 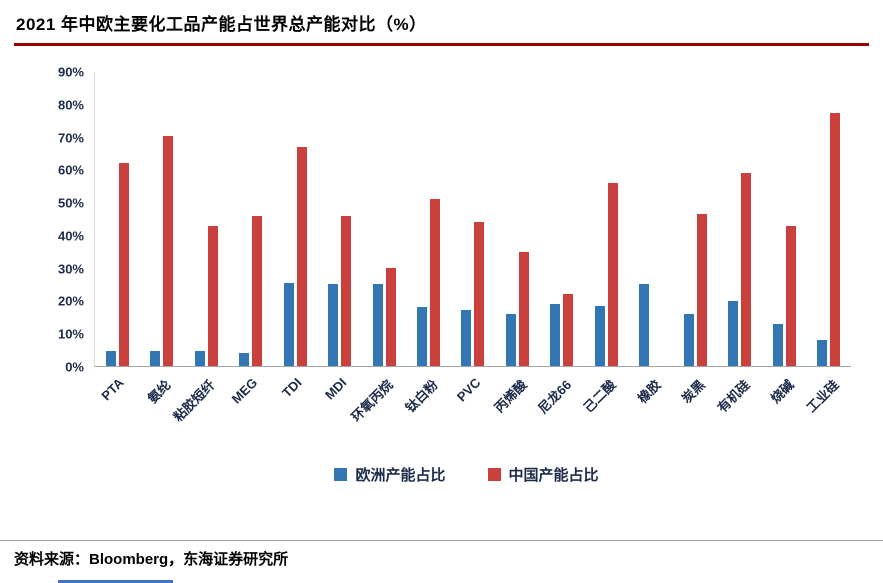 What do you see at coordinates (822, 396) in the screenshot?
I see `x-category-label: 工业硅` at bounding box center [822, 396].